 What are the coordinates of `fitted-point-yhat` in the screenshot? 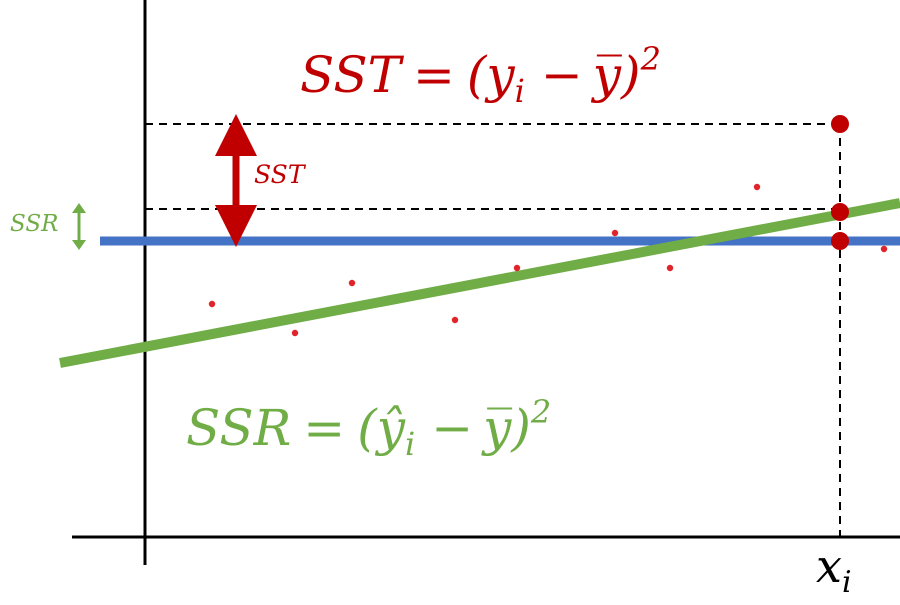 It's located at (840, 212).